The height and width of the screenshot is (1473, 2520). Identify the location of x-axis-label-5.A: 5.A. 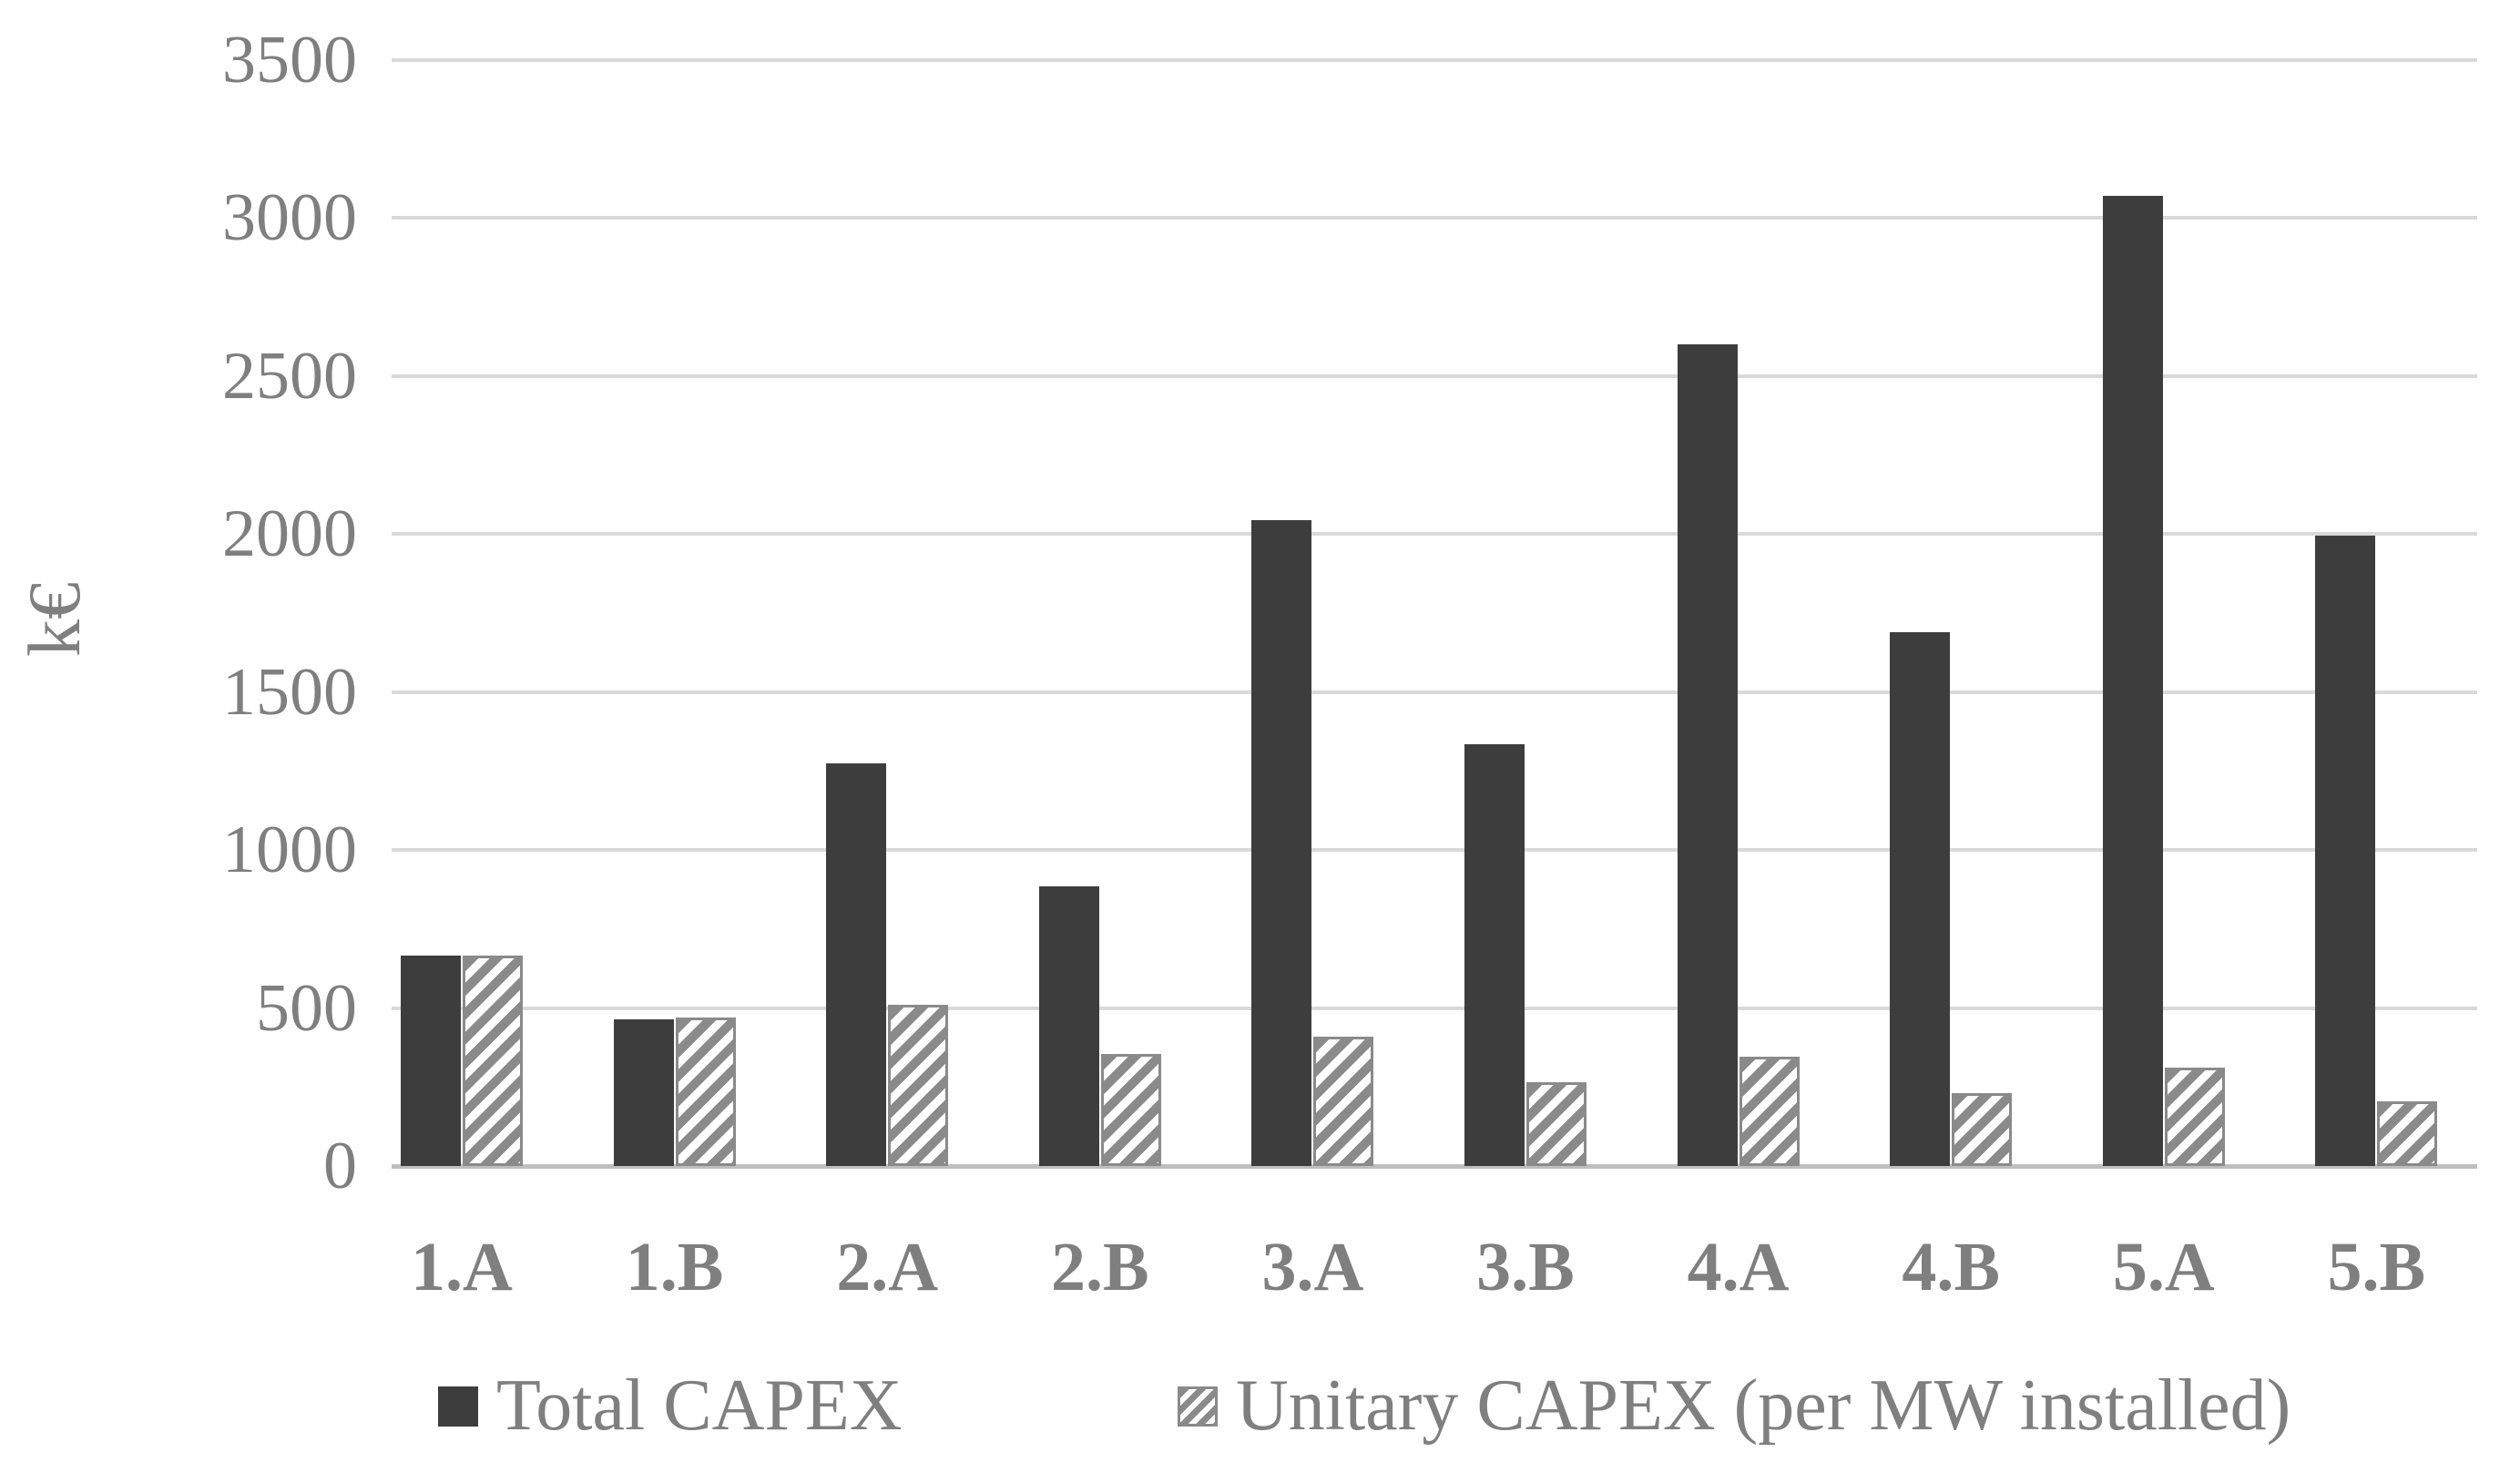
(2163, 1267).